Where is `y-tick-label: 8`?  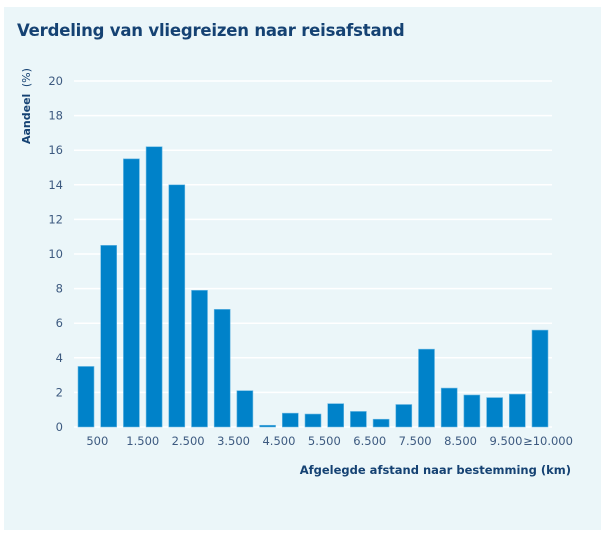 y-tick-label: 8 is located at coordinates (59, 289).